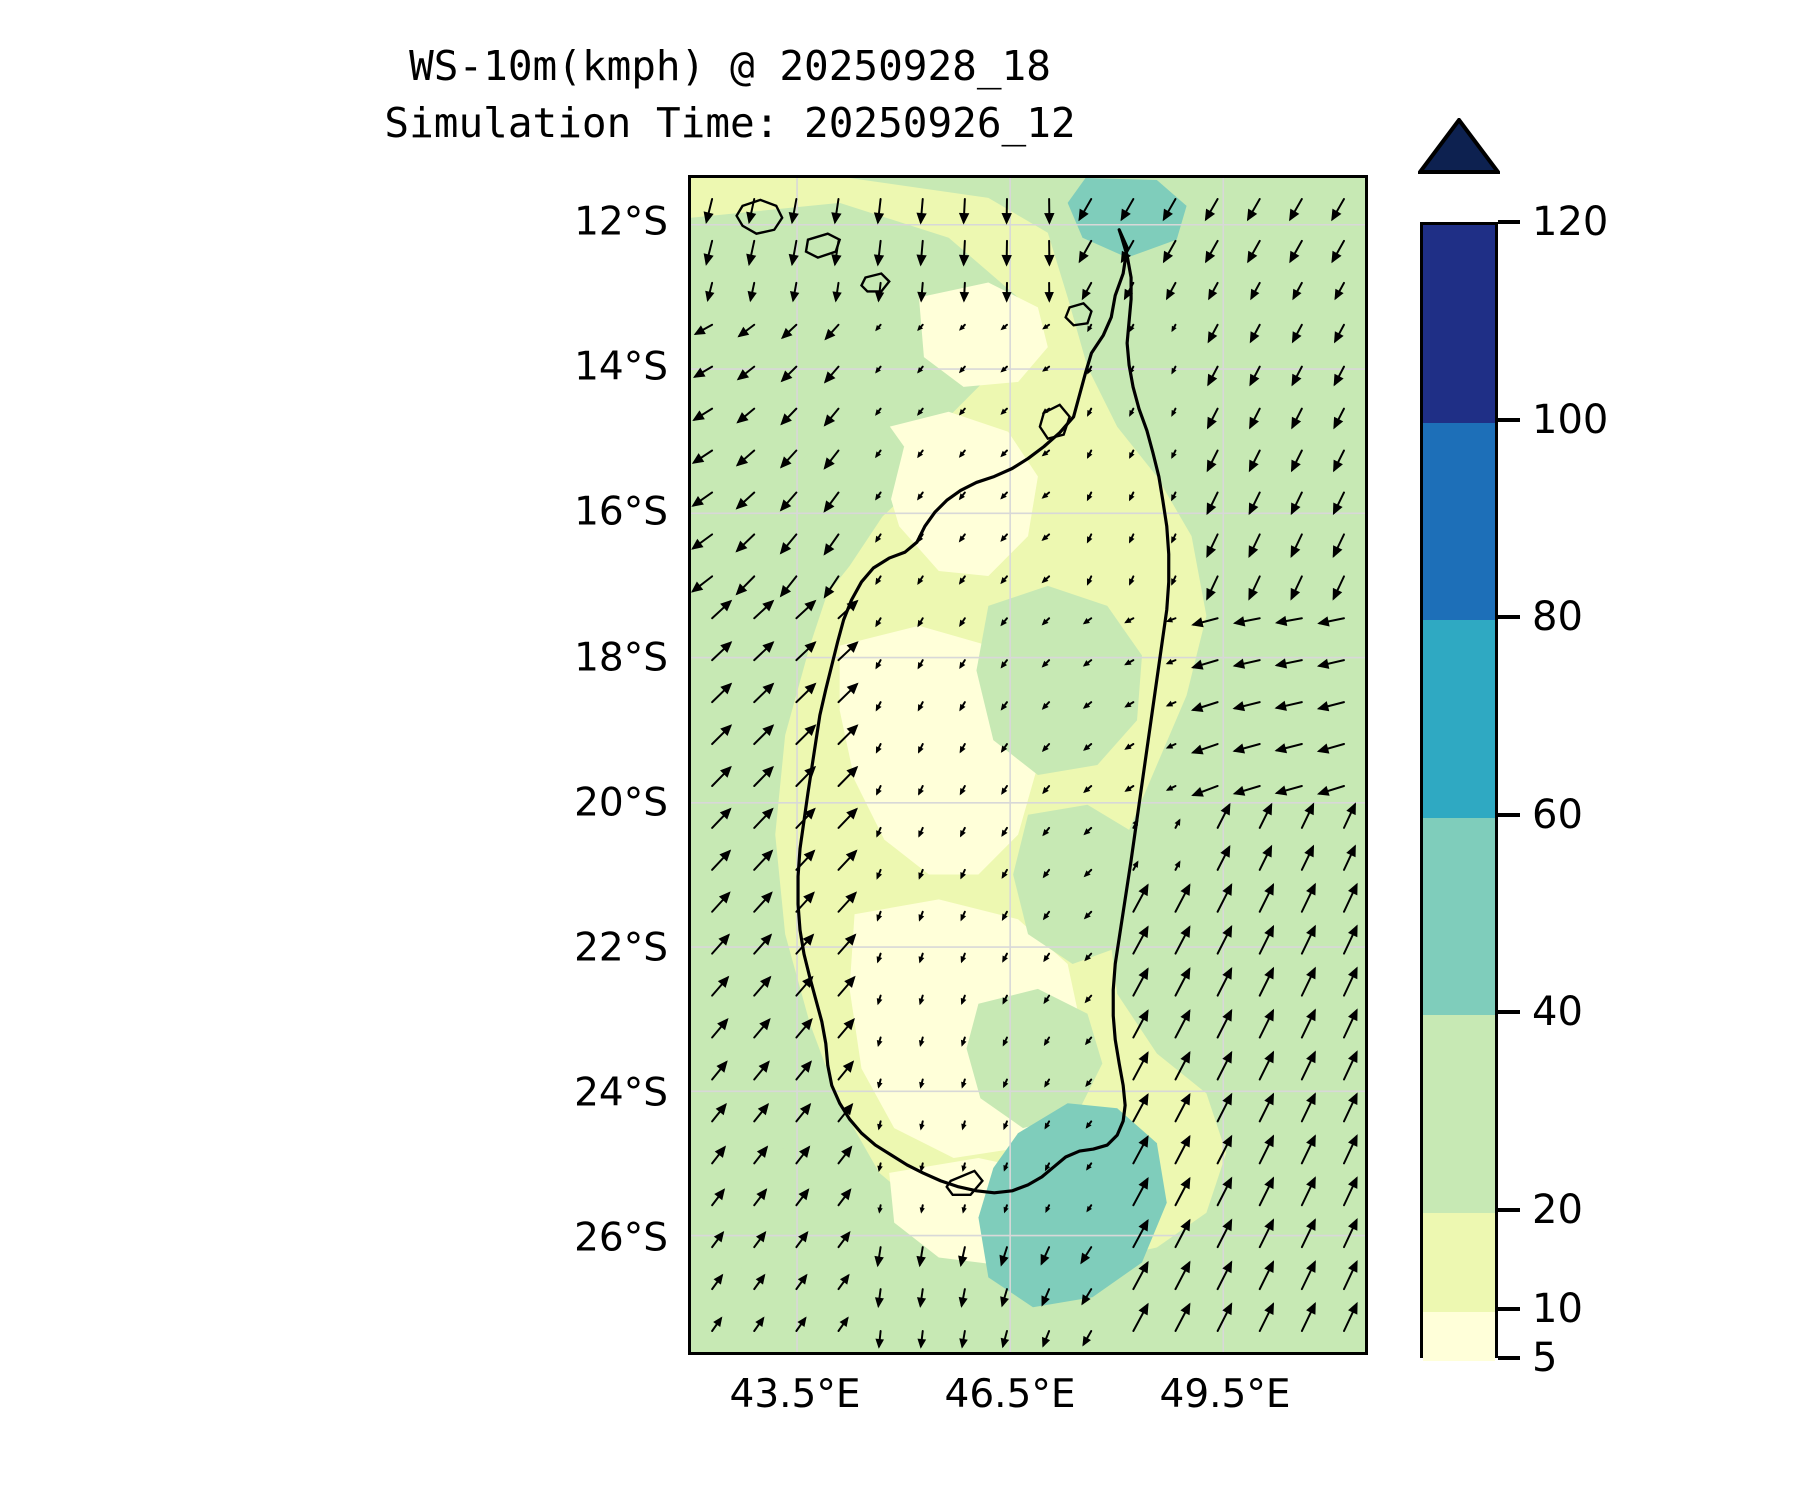 The width and height of the screenshot is (1800, 1500). Describe the element at coordinates (1459, 791) in the screenshot. I see `colorbar-gradient` at that location.